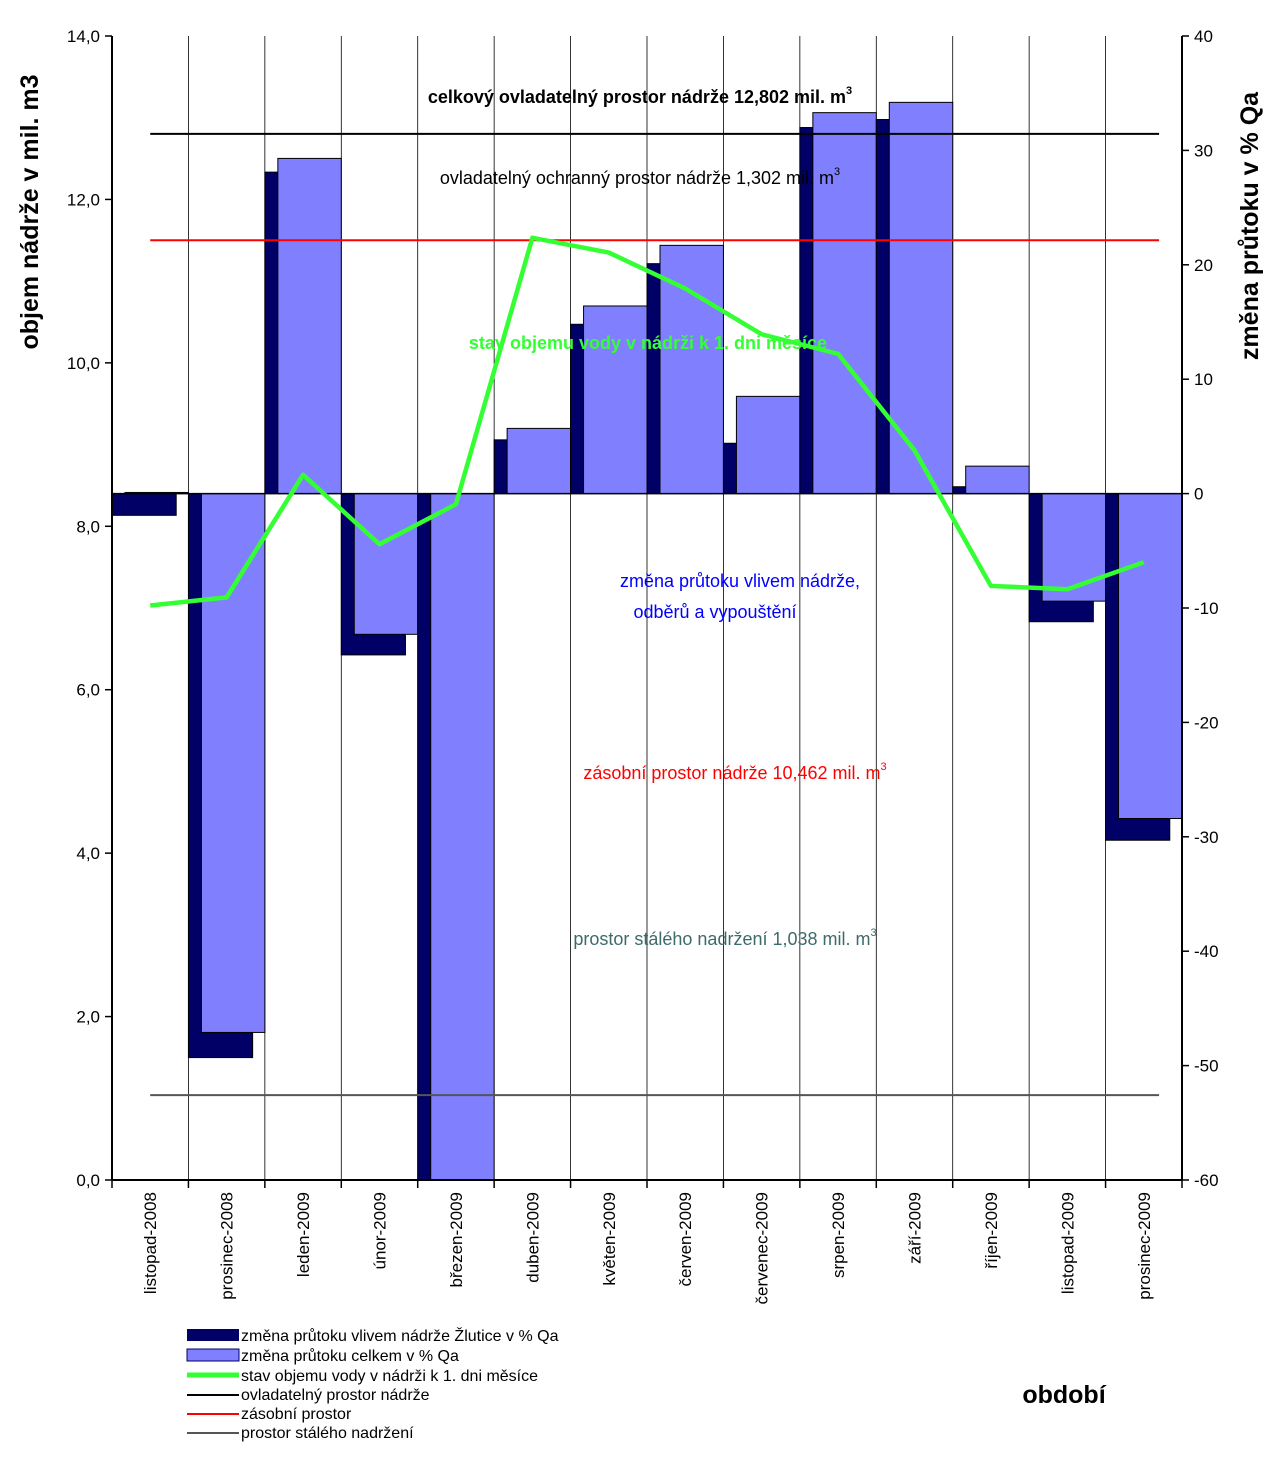 Image resolution: width=1267 pixels, height=1481 pixels. What do you see at coordinates (991, 1230) in the screenshot?
I see `x-tick-label-11: říjen-2009` at bounding box center [991, 1230].